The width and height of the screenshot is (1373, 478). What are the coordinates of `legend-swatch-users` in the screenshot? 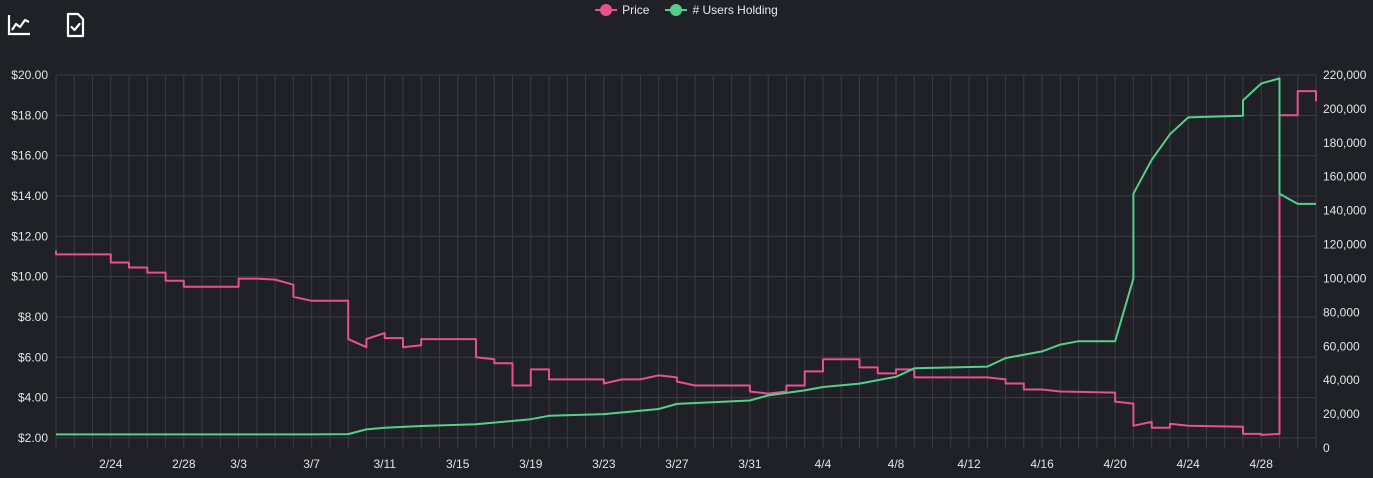 It's located at (676, 10).